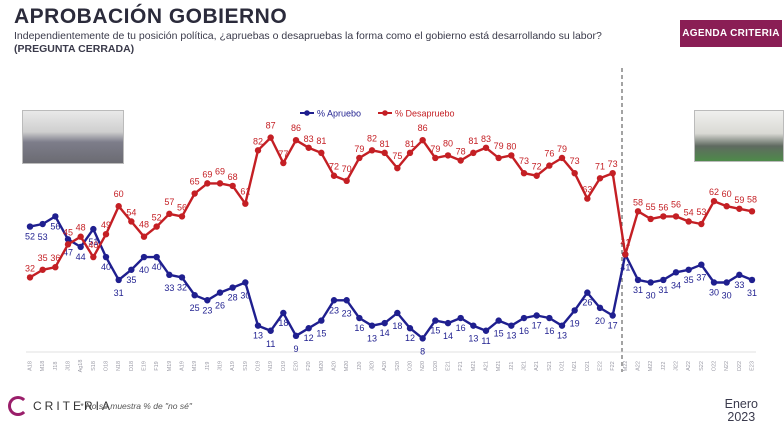 This screenshot has height=440, width=784. Describe the element at coordinates (486, 139) in the screenshot. I see `data-label-desaprueba: 83` at that location.